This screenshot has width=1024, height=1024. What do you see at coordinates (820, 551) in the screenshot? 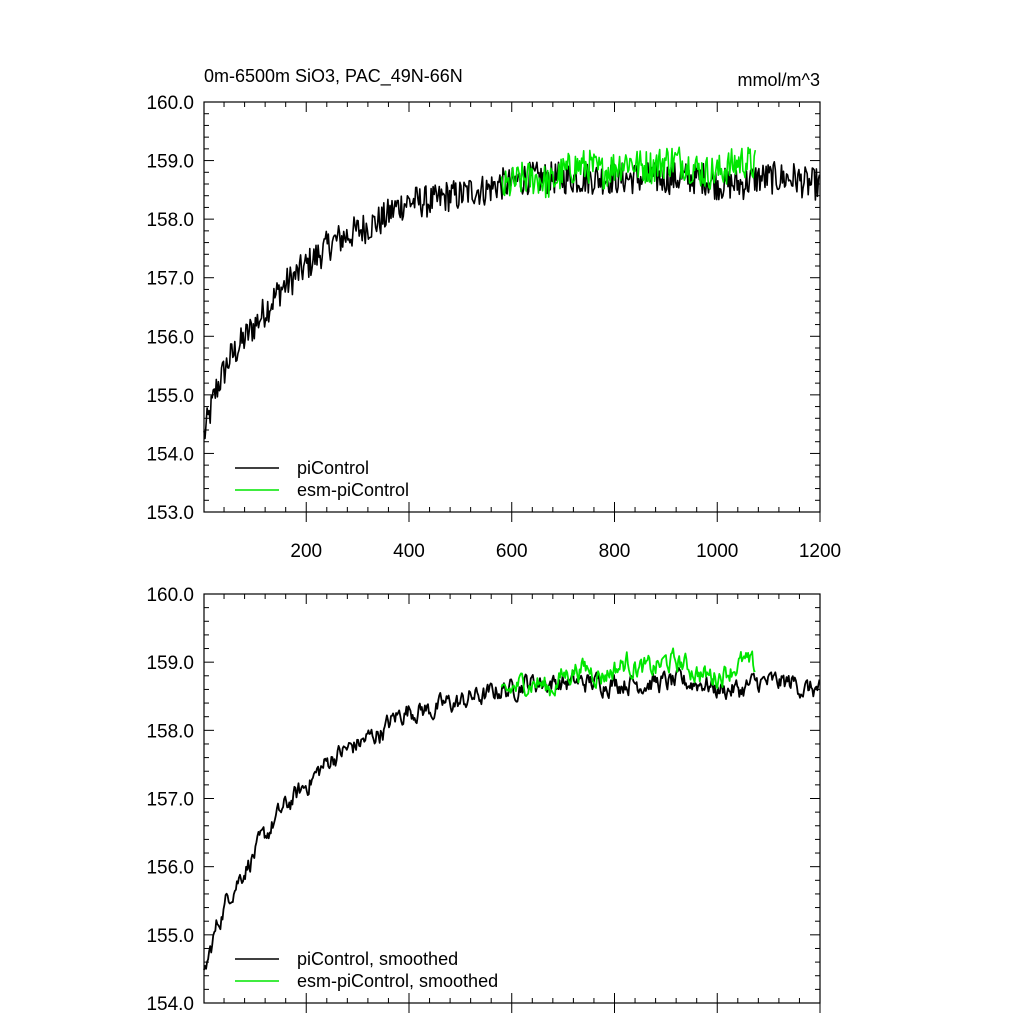
I see `top-xtick-label: 1200` at bounding box center [820, 551].